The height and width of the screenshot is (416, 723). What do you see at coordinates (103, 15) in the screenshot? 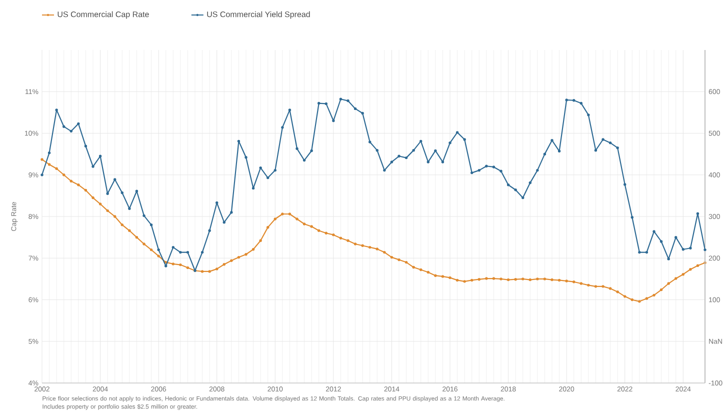
I see `legend-label: US Commercial Cap Rate` at bounding box center [103, 15].